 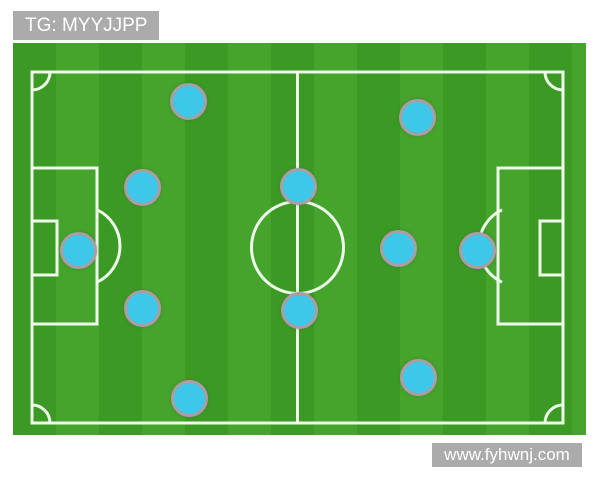 What do you see at coordinates (477, 250) in the screenshot?
I see `player-marker-striker` at bounding box center [477, 250].